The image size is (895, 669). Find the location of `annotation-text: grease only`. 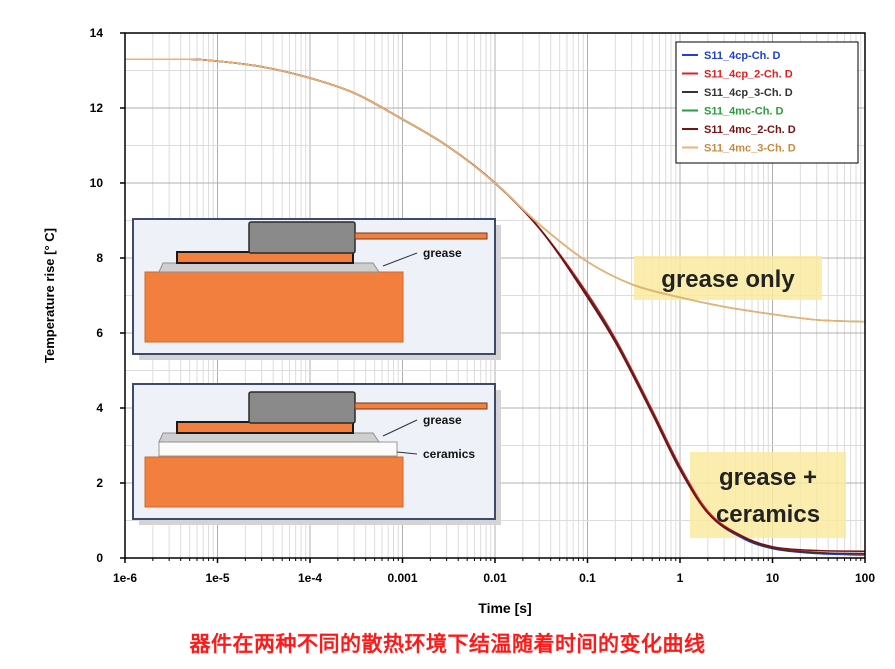

annotation-text: grease only is located at coordinates (728, 279).